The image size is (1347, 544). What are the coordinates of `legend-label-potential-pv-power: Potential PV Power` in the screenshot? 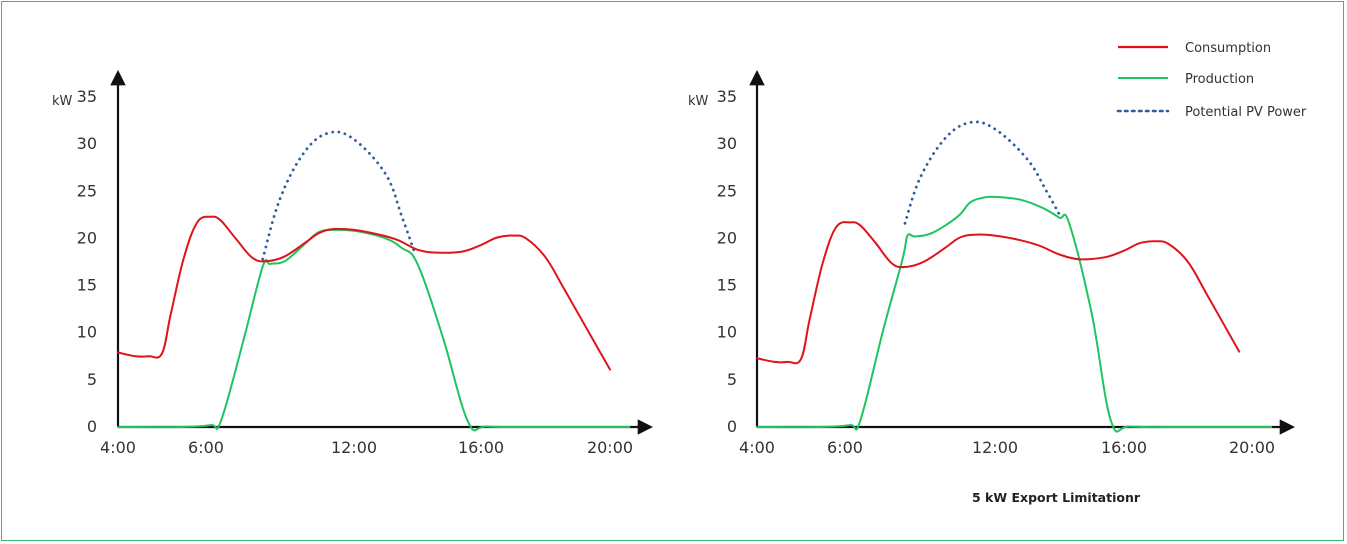 It's located at (1246, 112).